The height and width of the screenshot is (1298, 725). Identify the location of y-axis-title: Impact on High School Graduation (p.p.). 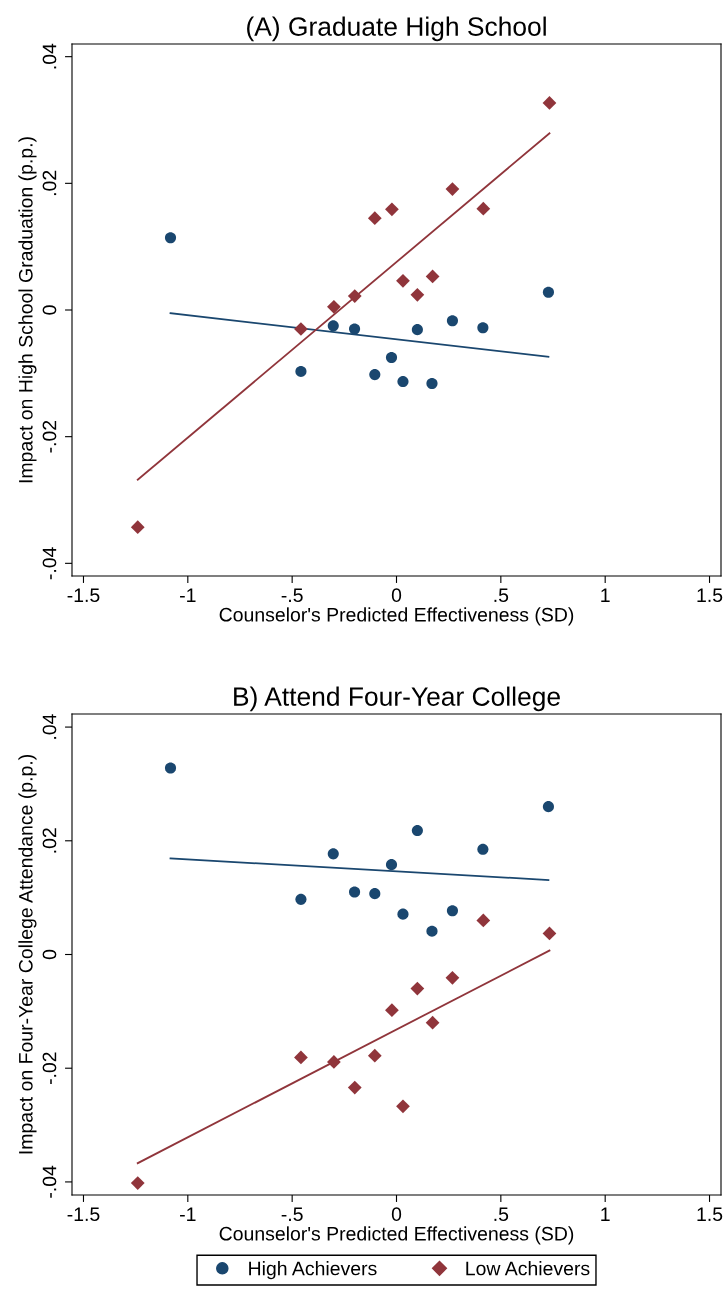
(27, 310).